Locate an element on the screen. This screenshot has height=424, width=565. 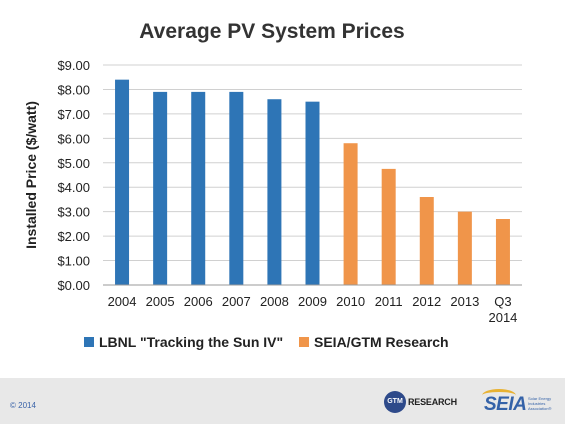
y-tick-label: $5.00 is located at coordinates (73, 163).